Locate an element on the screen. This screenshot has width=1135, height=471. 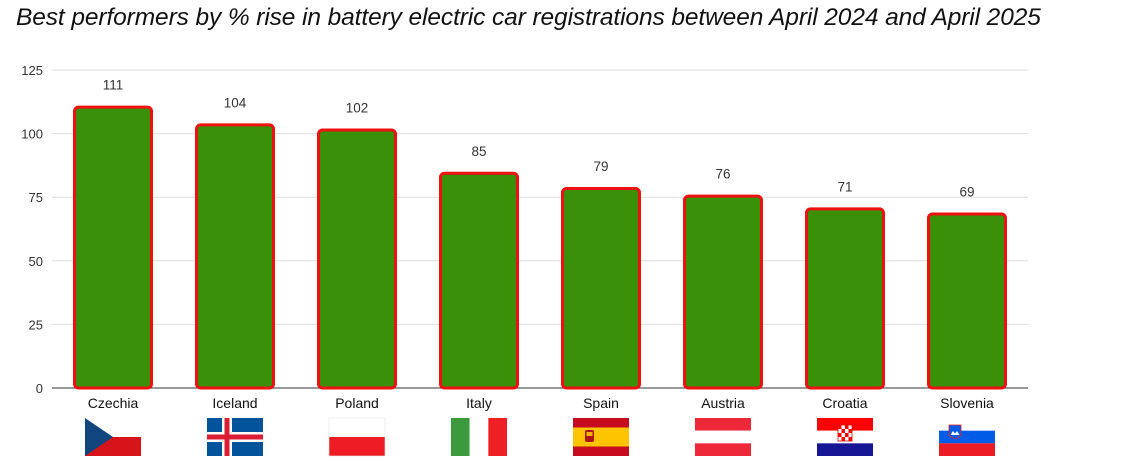
data-label: 69 is located at coordinates (966, 191).